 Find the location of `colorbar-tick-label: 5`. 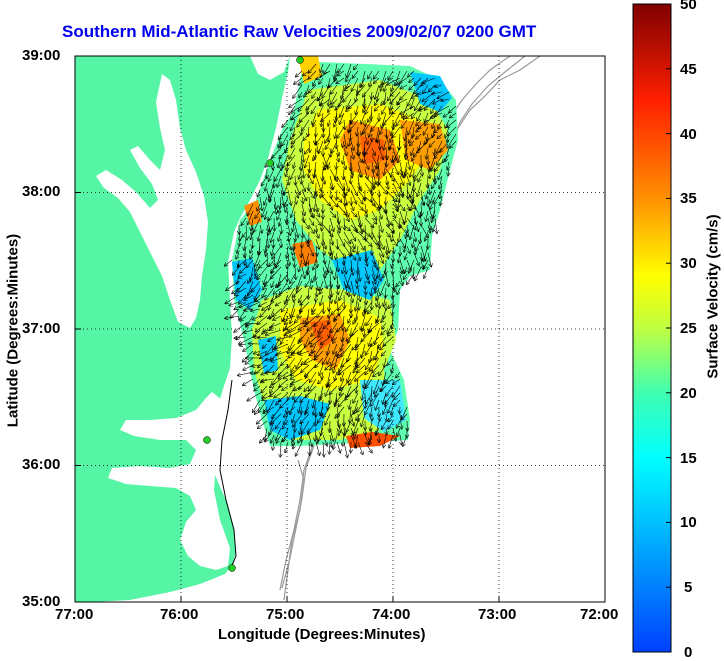

colorbar-tick-label: 5 is located at coordinates (688, 587).